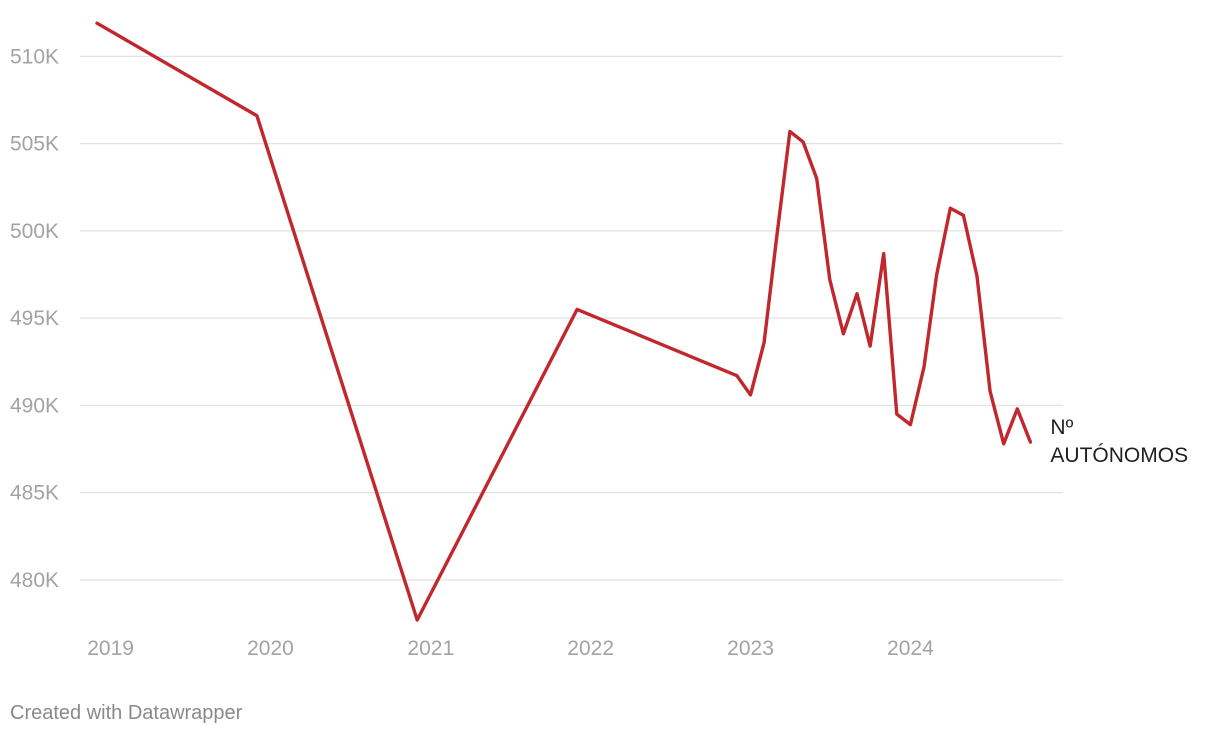  Describe the element at coordinates (110, 648) in the screenshot. I see `x-tick-label: 2019` at that location.